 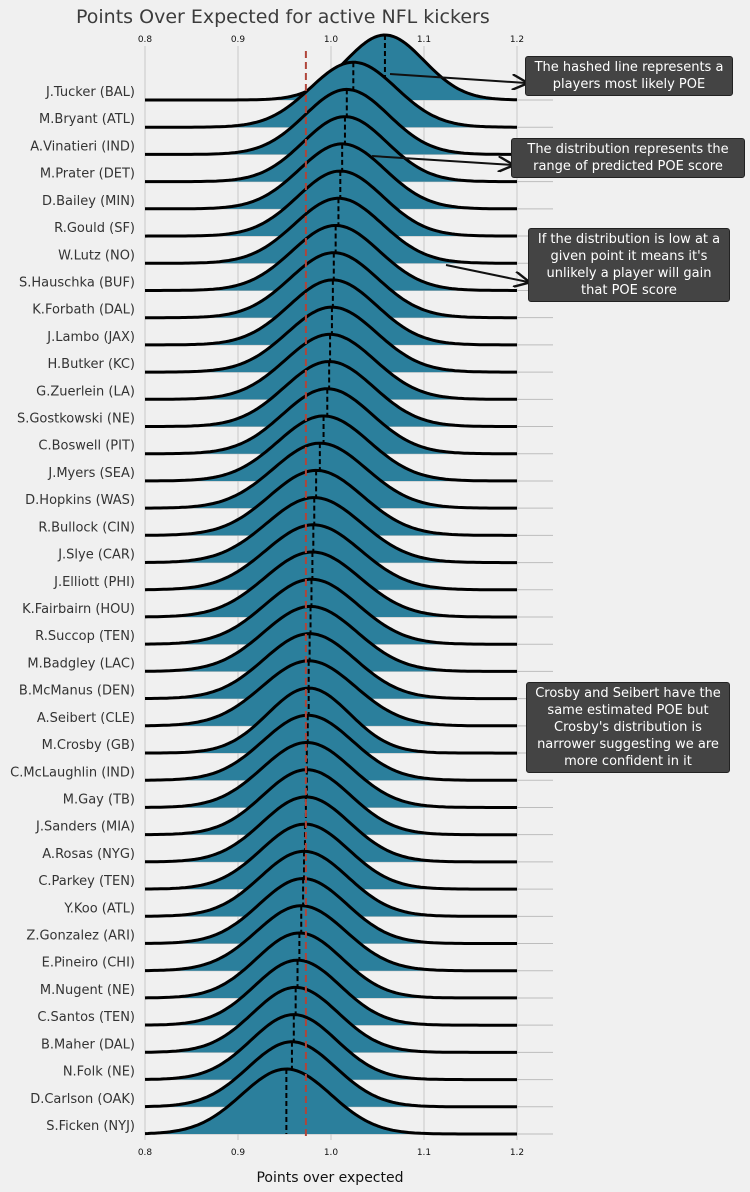 What do you see at coordinates (80, 936) in the screenshot?
I see `kicker-label: Z.Gonzalez (ARI)` at bounding box center [80, 936].